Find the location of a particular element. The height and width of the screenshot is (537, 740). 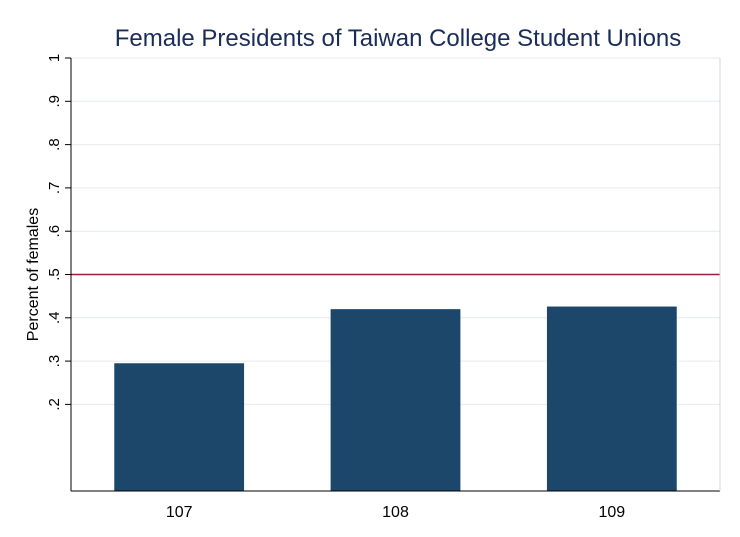

y-axis-label: Percent of females is located at coordinates (33, 274).